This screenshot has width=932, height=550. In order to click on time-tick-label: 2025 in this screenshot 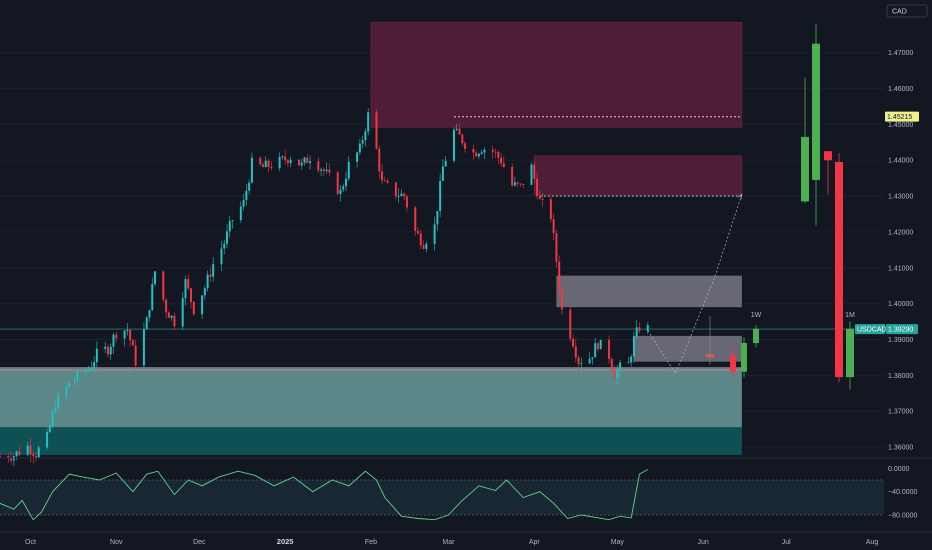, I will do `click(285, 541)`.